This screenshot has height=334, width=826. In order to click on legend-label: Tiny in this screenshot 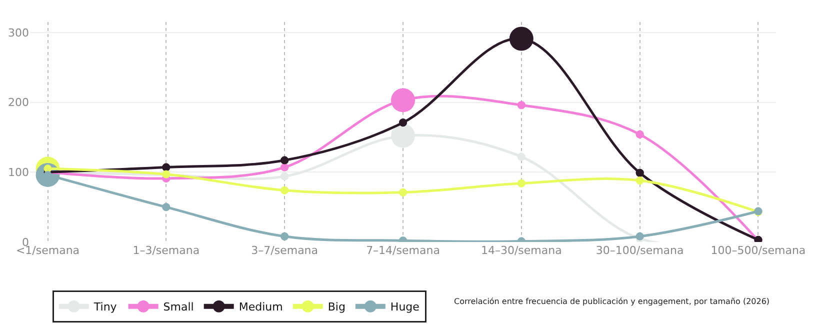, I will do `click(105, 307)`.